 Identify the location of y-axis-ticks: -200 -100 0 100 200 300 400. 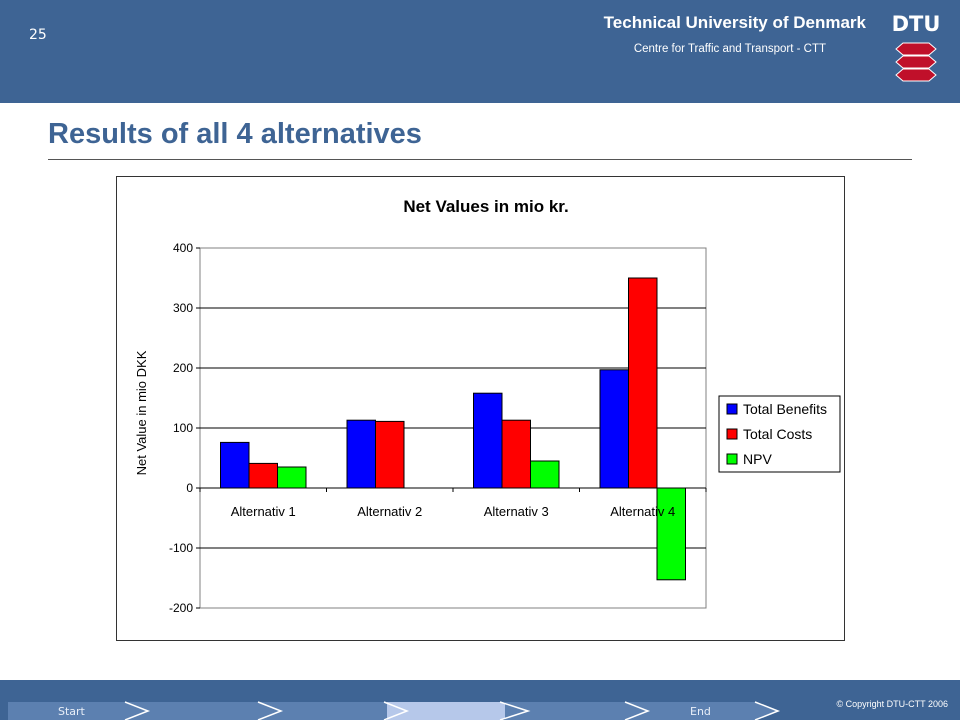
(184, 428).